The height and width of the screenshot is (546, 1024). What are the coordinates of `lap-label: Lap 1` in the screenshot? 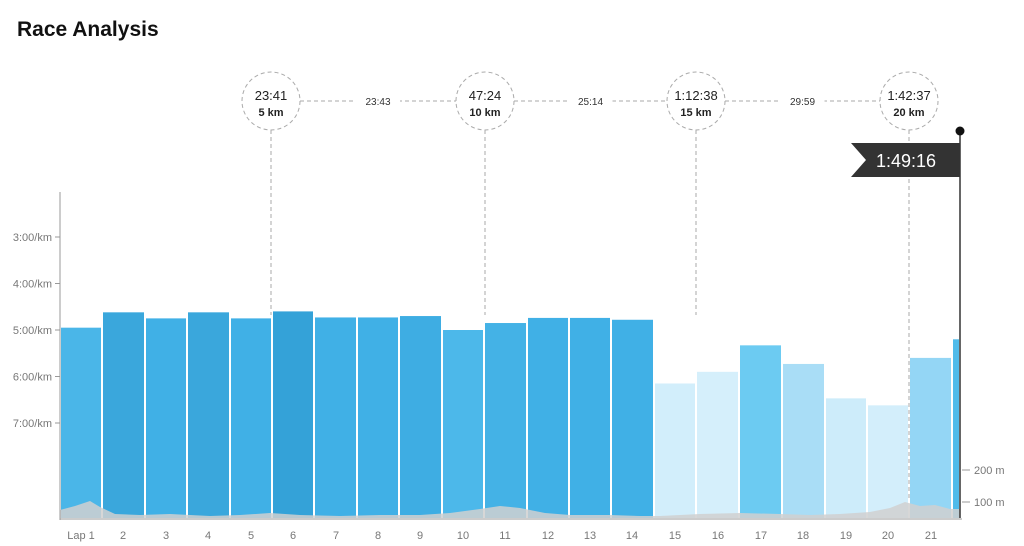 It's located at (81, 536).